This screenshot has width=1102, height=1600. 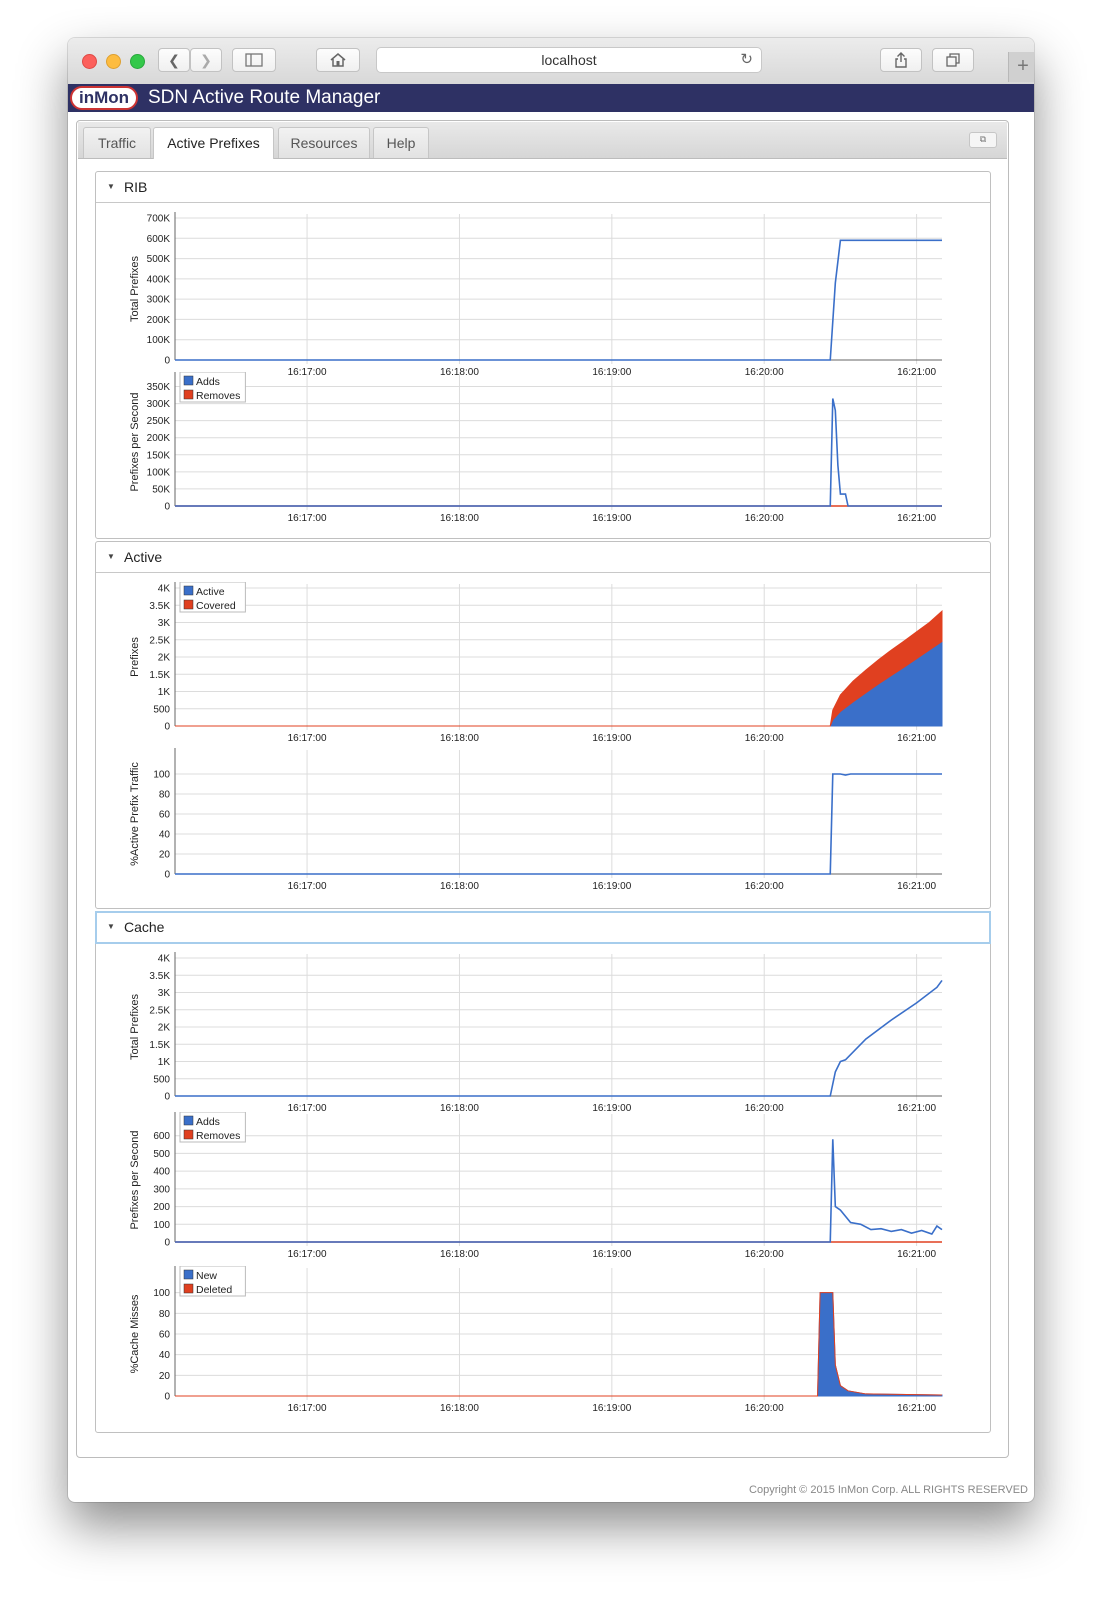 I want to click on cache-panel-header: ▼ Cache, so click(x=543, y=927).